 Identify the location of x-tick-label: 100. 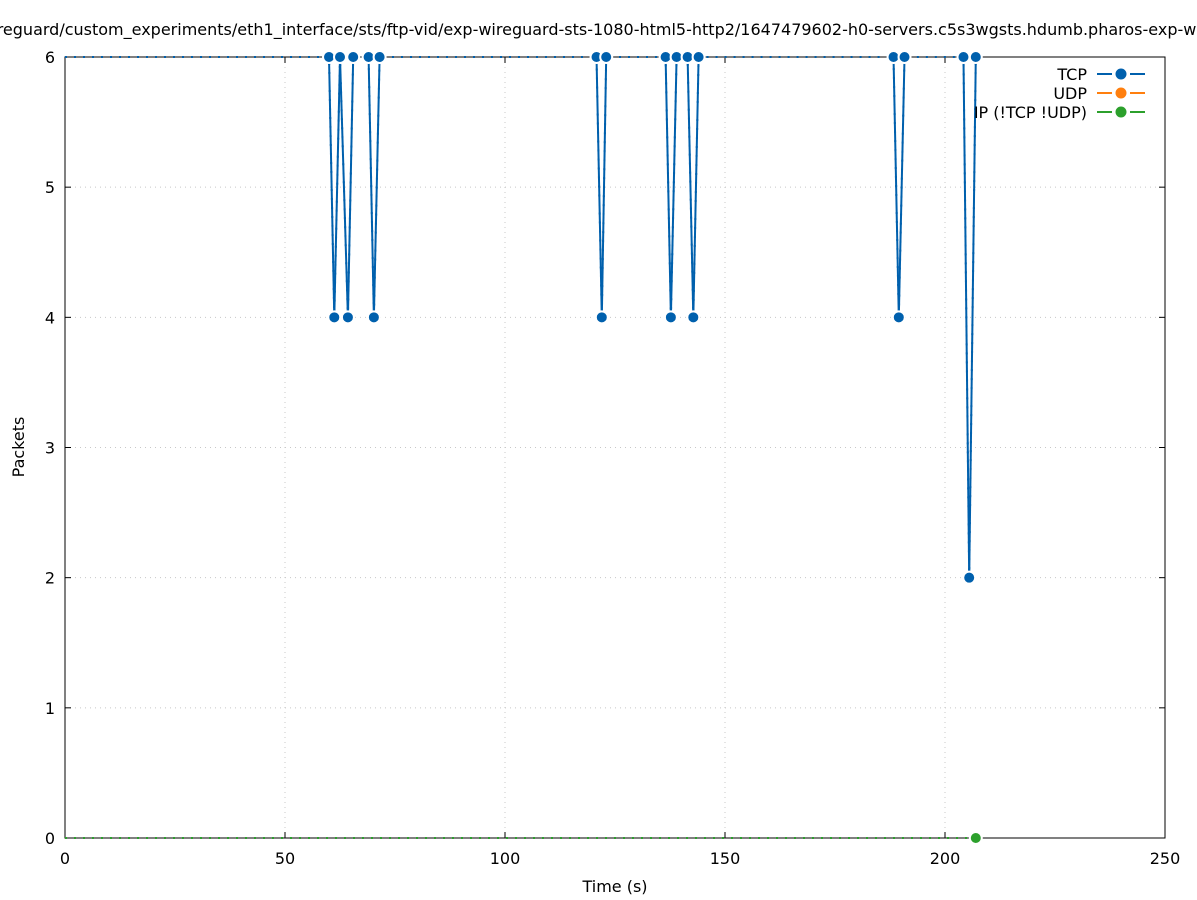
(505, 858).